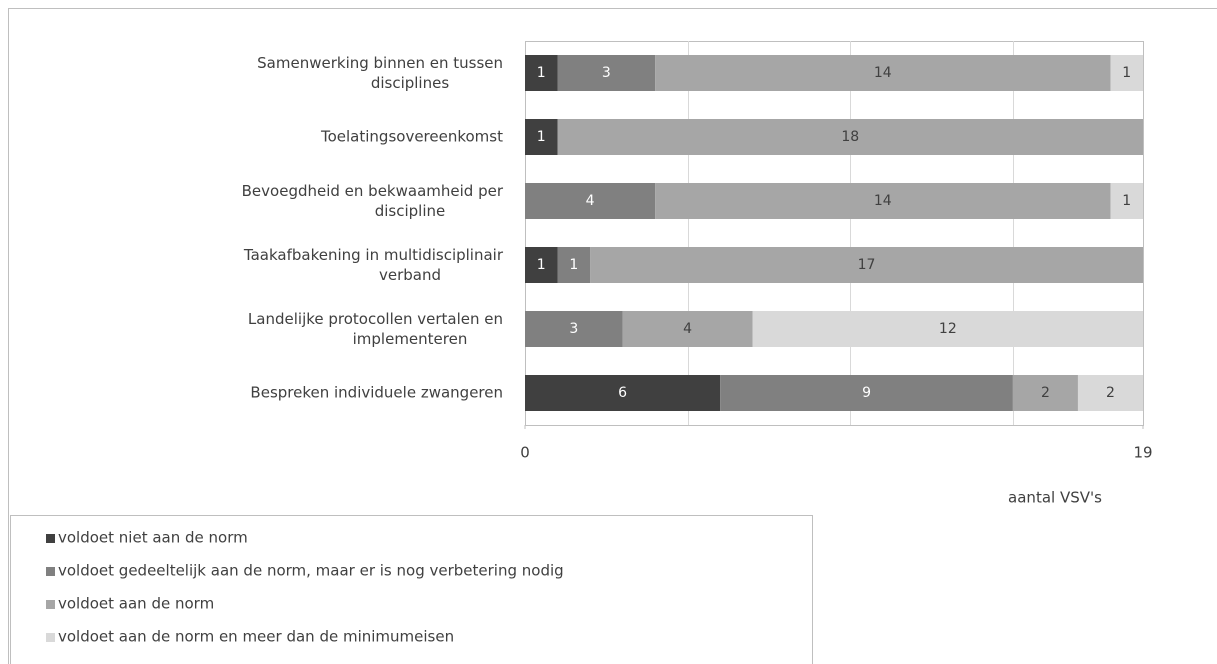 The height and width of the screenshot is (664, 1217). I want to click on y-tick-label: Toelatingsovereenkomst, so click(411, 137).